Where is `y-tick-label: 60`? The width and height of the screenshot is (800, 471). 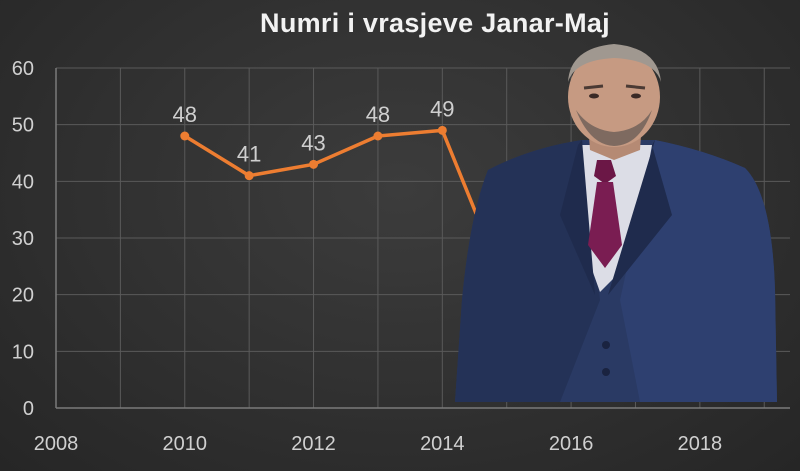 y-tick-label: 60 is located at coordinates (23, 69).